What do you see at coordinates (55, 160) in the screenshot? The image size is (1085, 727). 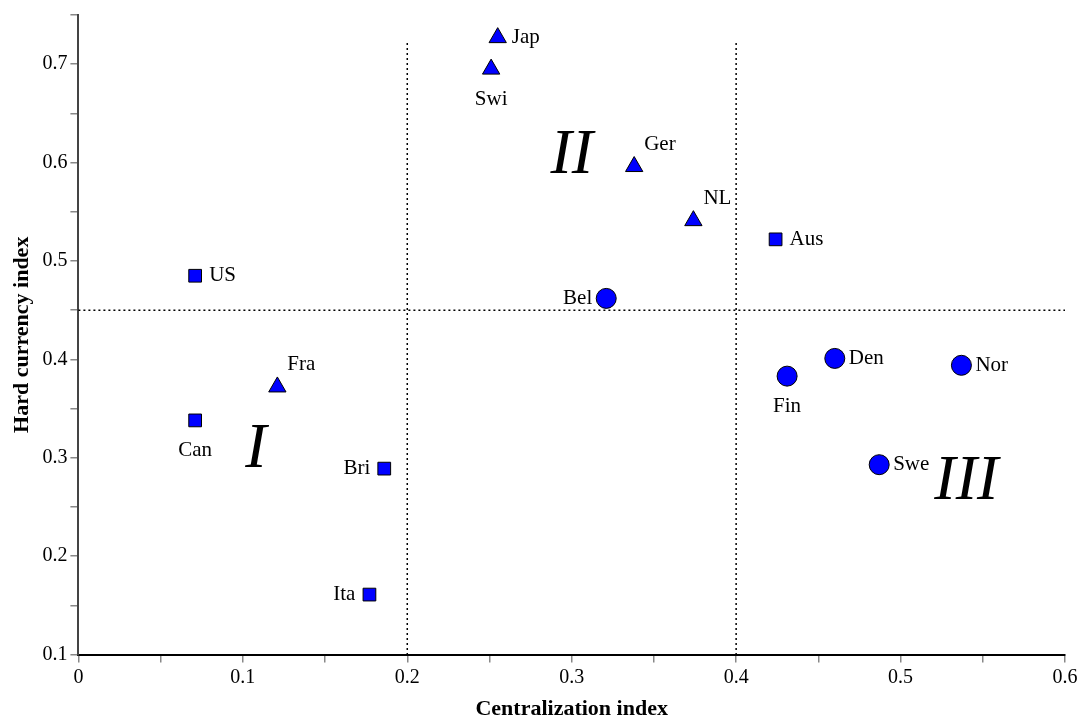 I see `y-tick-label: 0.6` at bounding box center [55, 160].